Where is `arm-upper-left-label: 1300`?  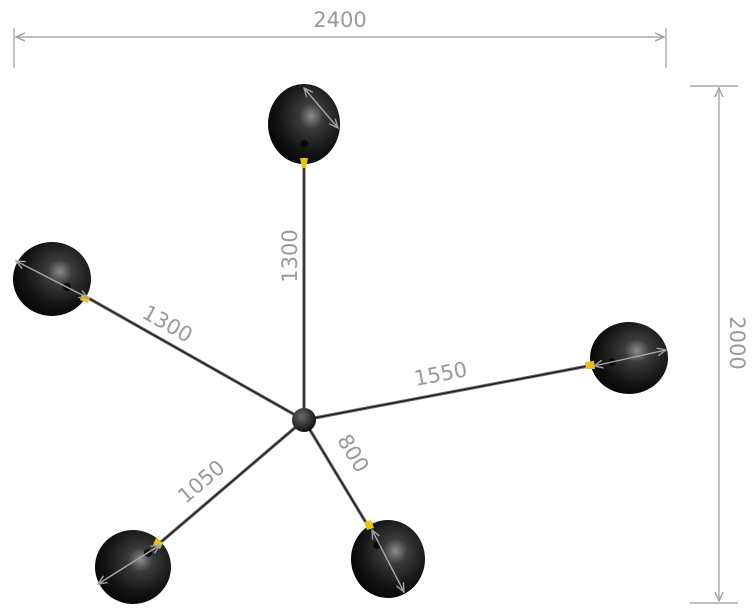
arm-upper-left-label: 1300 is located at coordinates (167, 323).